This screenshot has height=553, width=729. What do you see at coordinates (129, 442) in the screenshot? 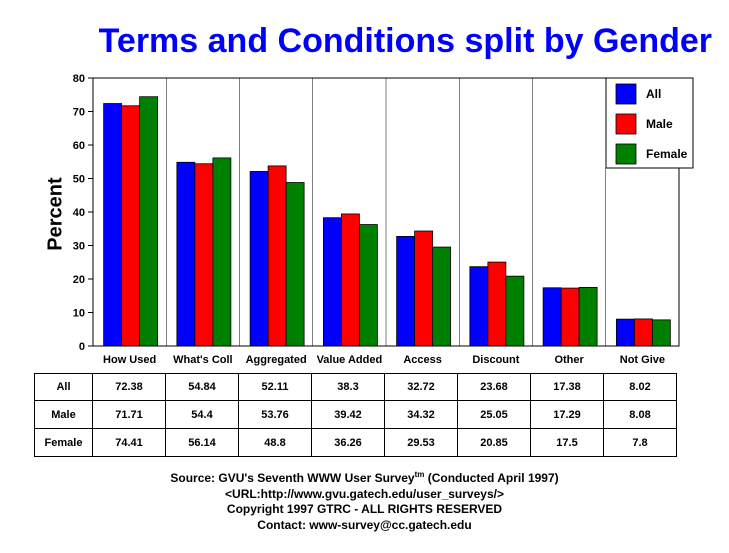
I see `table-cell: 74.41` at bounding box center [129, 442].